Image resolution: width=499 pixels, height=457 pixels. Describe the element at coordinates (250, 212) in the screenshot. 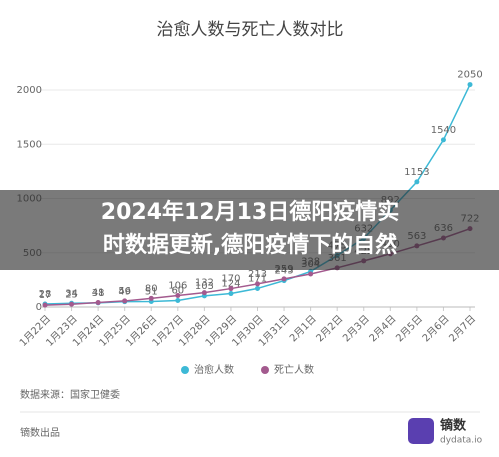

I see `banner-line: 2024年12月13日德阳疫情实` at that location.